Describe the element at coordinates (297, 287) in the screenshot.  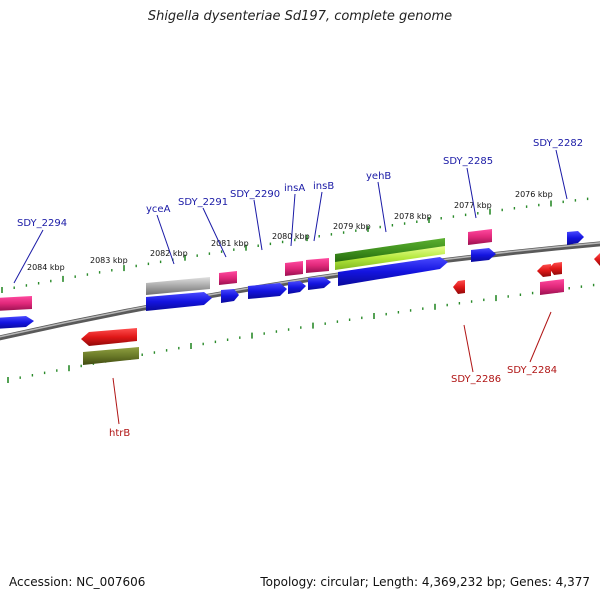
I see `gene-insa-cds` at that location.